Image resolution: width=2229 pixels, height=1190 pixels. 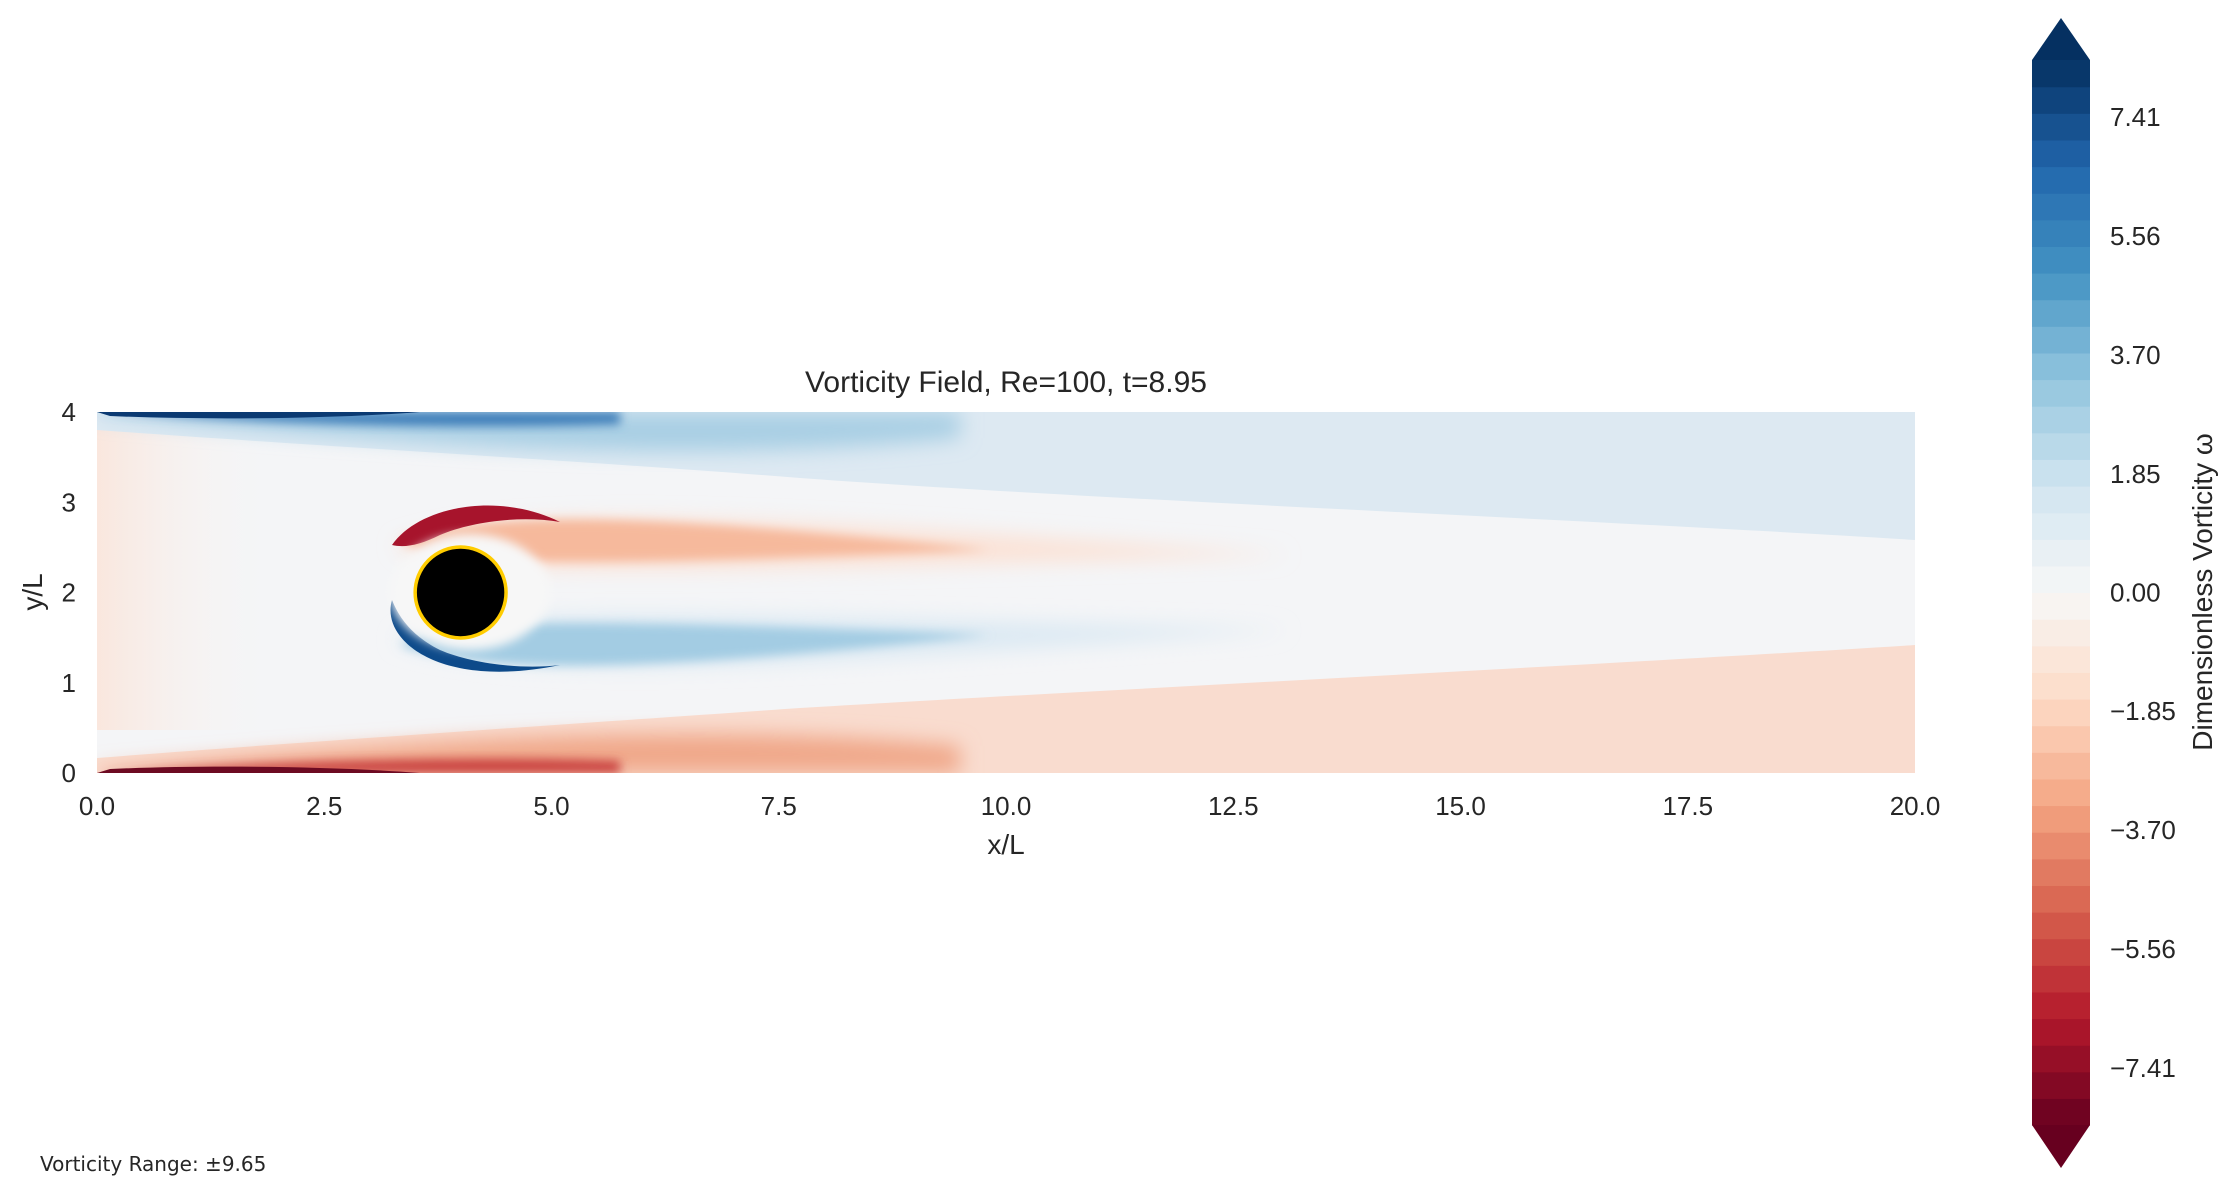 I want to click on colorbar-tick-label: −7.41, so click(x=2143, y=1068).